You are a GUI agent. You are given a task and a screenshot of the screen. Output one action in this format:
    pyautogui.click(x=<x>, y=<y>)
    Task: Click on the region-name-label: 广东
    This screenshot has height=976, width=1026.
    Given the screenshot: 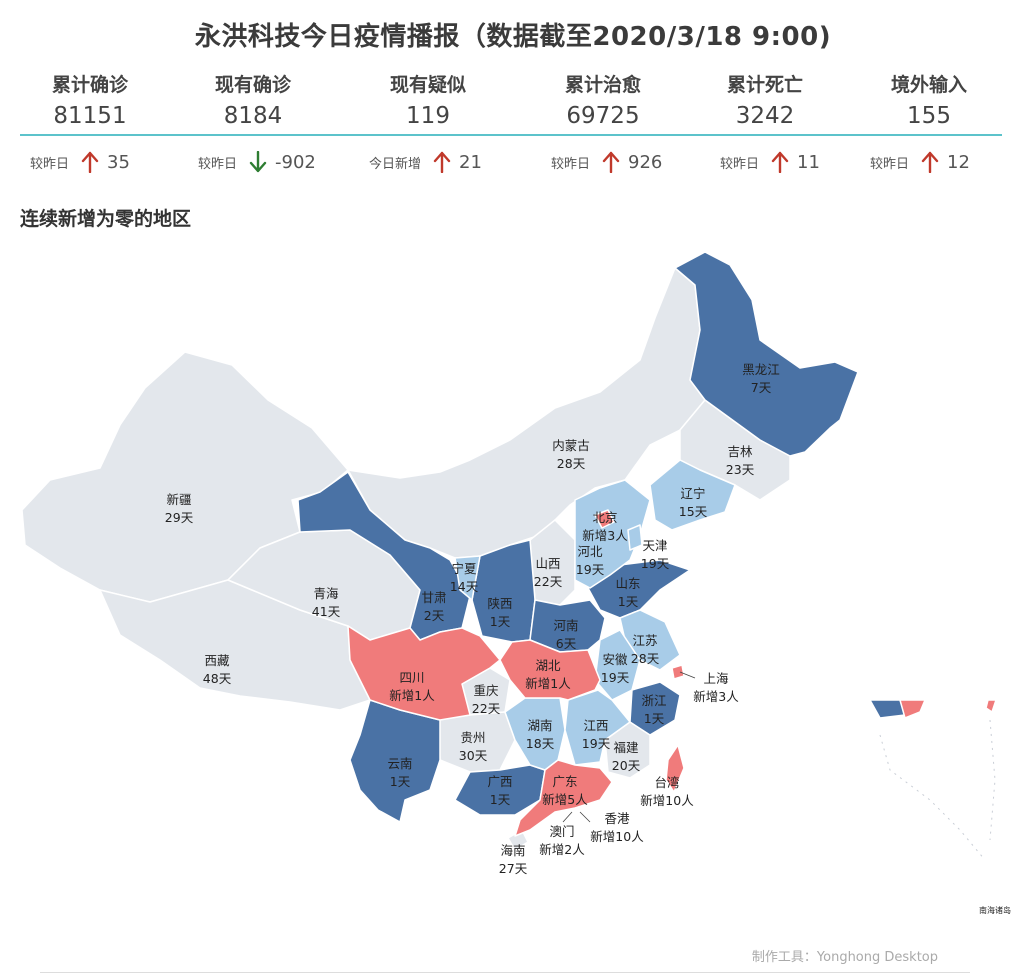 What is the action you would take?
    pyautogui.click(x=564, y=781)
    